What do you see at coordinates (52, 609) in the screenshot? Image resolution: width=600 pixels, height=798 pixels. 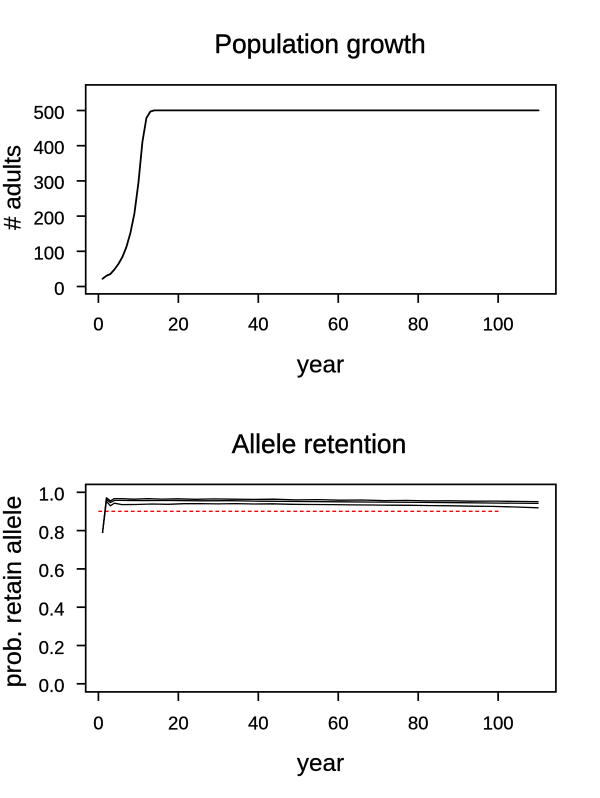 I see `svg-text: 0.4` at bounding box center [52, 609].